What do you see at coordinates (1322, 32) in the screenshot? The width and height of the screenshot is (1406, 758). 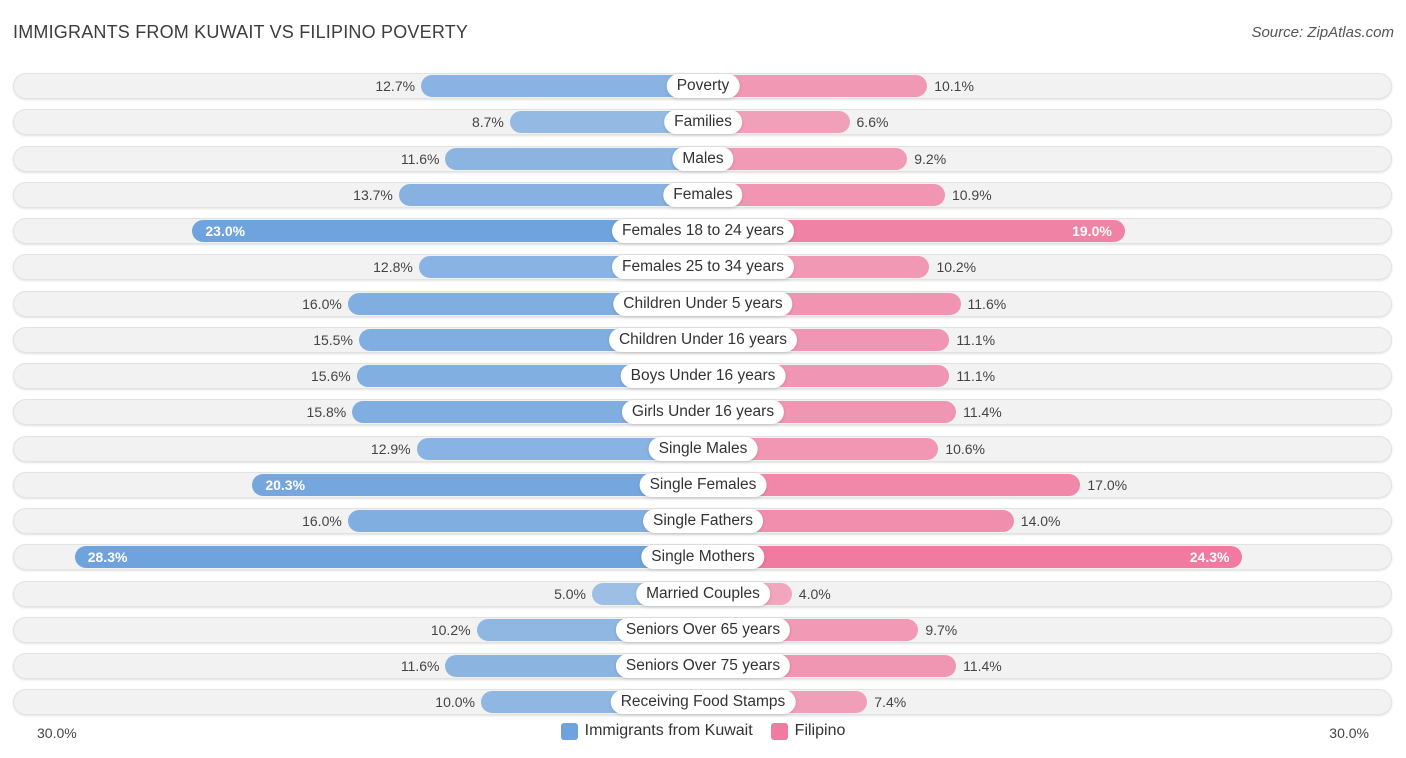 I see `chart-source: Source: ZipAtlas.com` at bounding box center [1322, 32].